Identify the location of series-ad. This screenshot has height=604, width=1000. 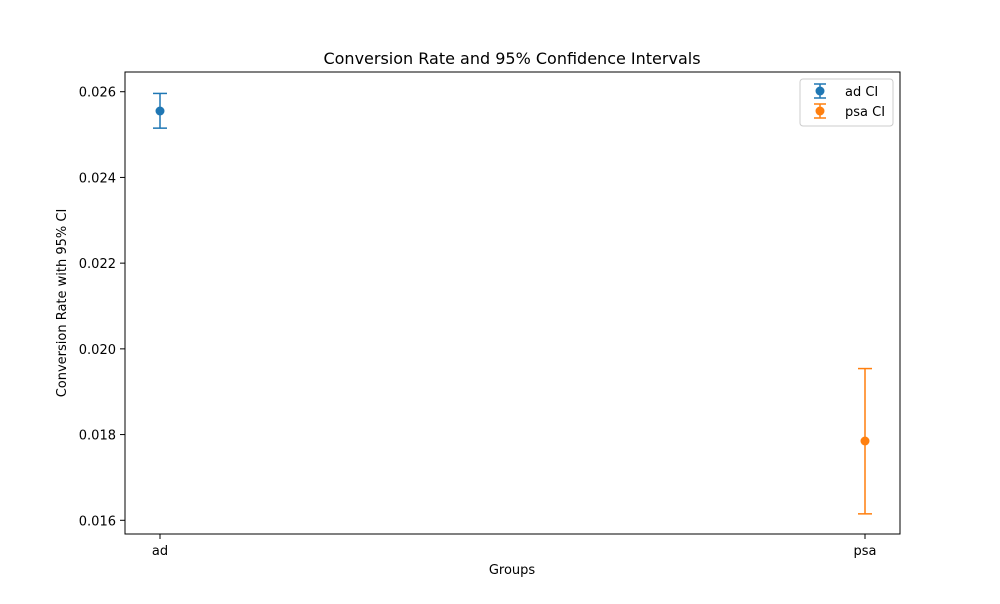
(160, 110).